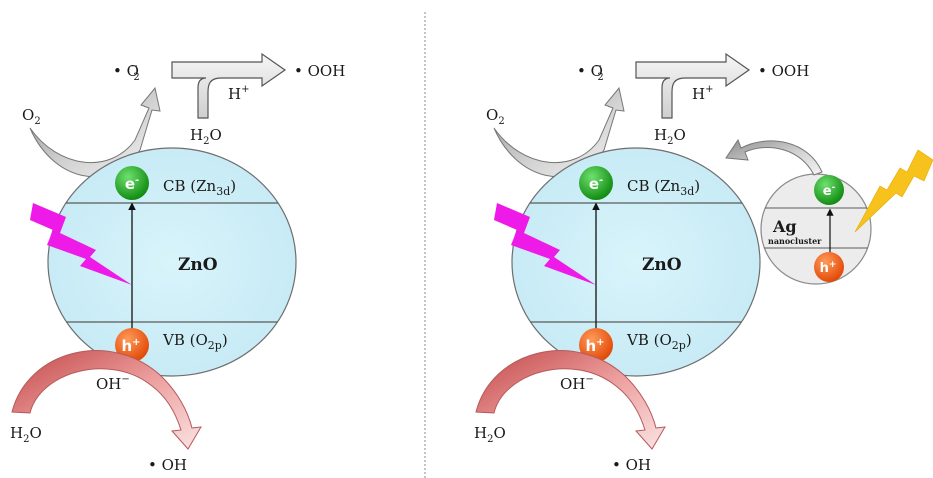 This screenshot has width=933, height=478. I want to click on ag-sublabel: nanocluster, so click(795, 241).